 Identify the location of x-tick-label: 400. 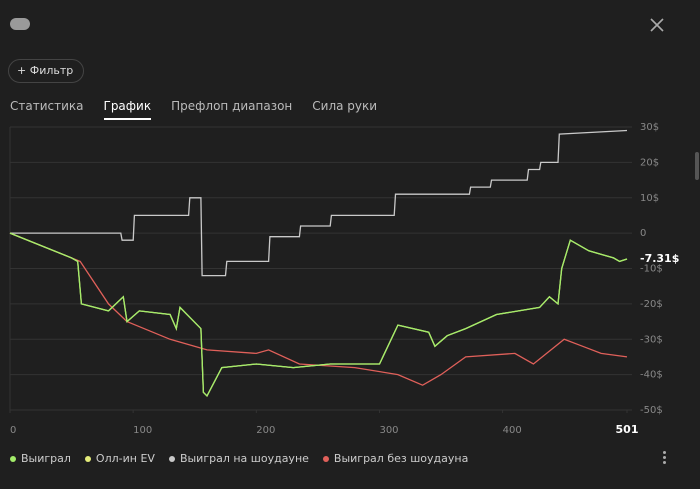
(512, 430).